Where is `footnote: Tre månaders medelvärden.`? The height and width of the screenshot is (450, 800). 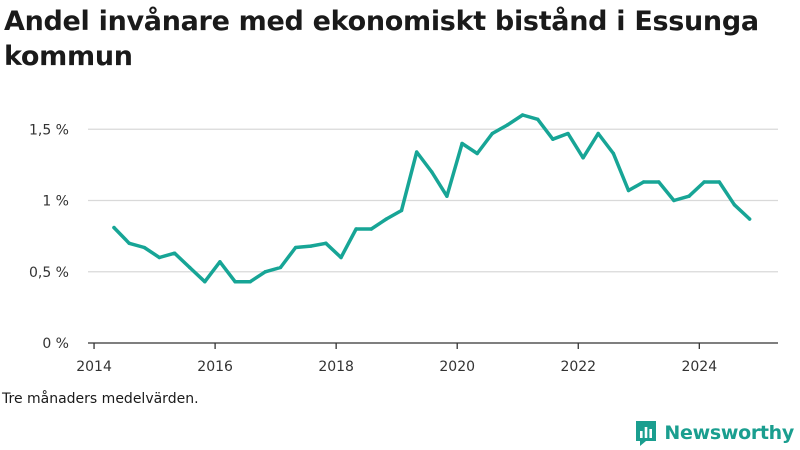
footnote: Tre månaders medelvärden. is located at coordinates (100, 399).